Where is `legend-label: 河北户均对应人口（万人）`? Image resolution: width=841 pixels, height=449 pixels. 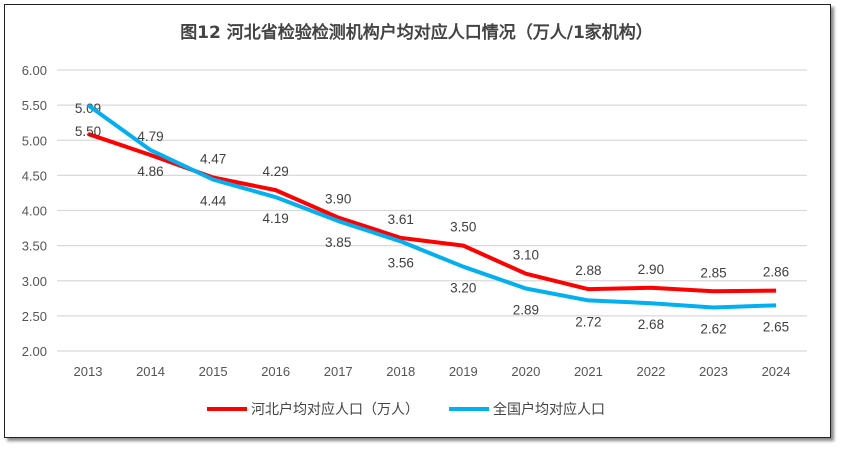 legend-label: 河北户均对应人口（万人） is located at coordinates (335, 409).